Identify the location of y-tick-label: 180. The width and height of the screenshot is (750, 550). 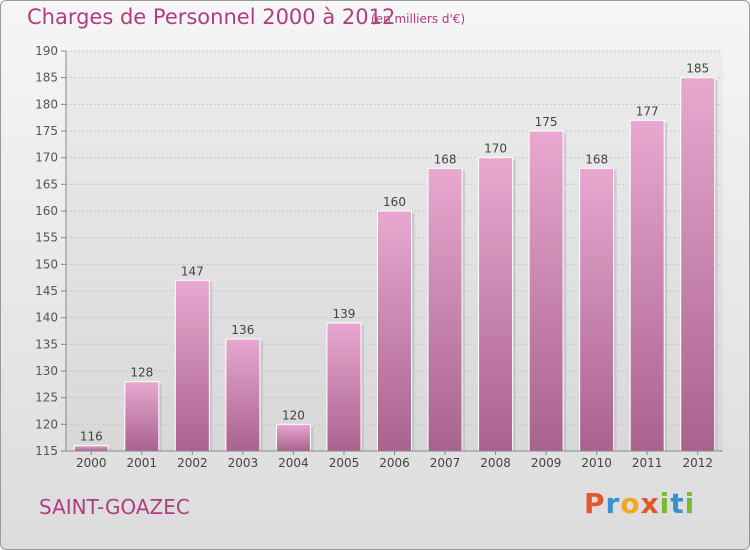
(46, 104).